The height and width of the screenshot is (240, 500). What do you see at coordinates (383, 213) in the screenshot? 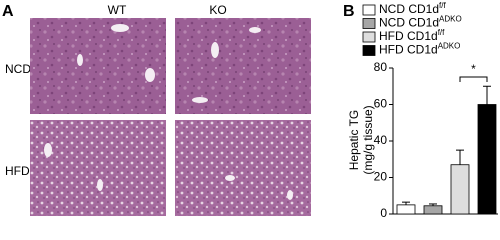
I see `y-tick-label: 0` at bounding box center [383, 213].